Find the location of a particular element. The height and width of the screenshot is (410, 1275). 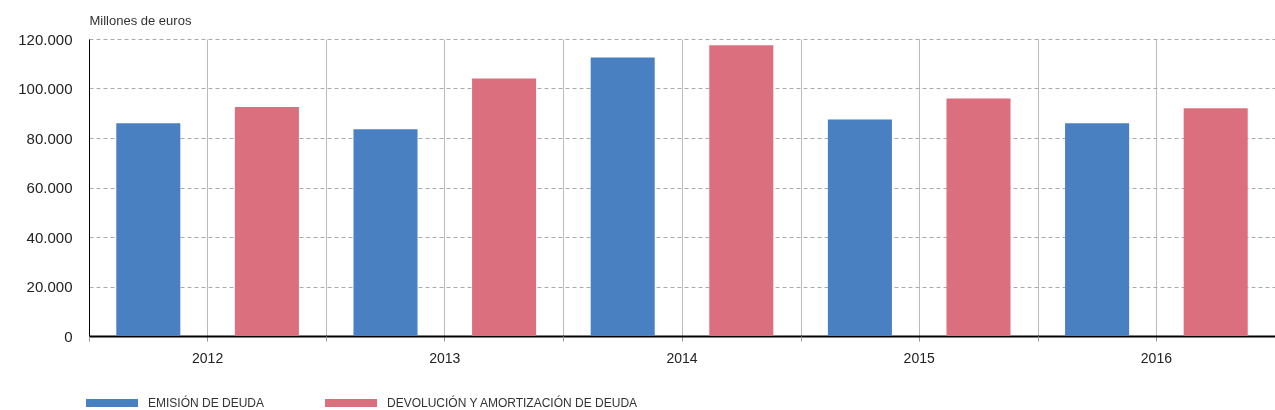

y-tick-label: 100.000 is located at coordinates (45, 88).